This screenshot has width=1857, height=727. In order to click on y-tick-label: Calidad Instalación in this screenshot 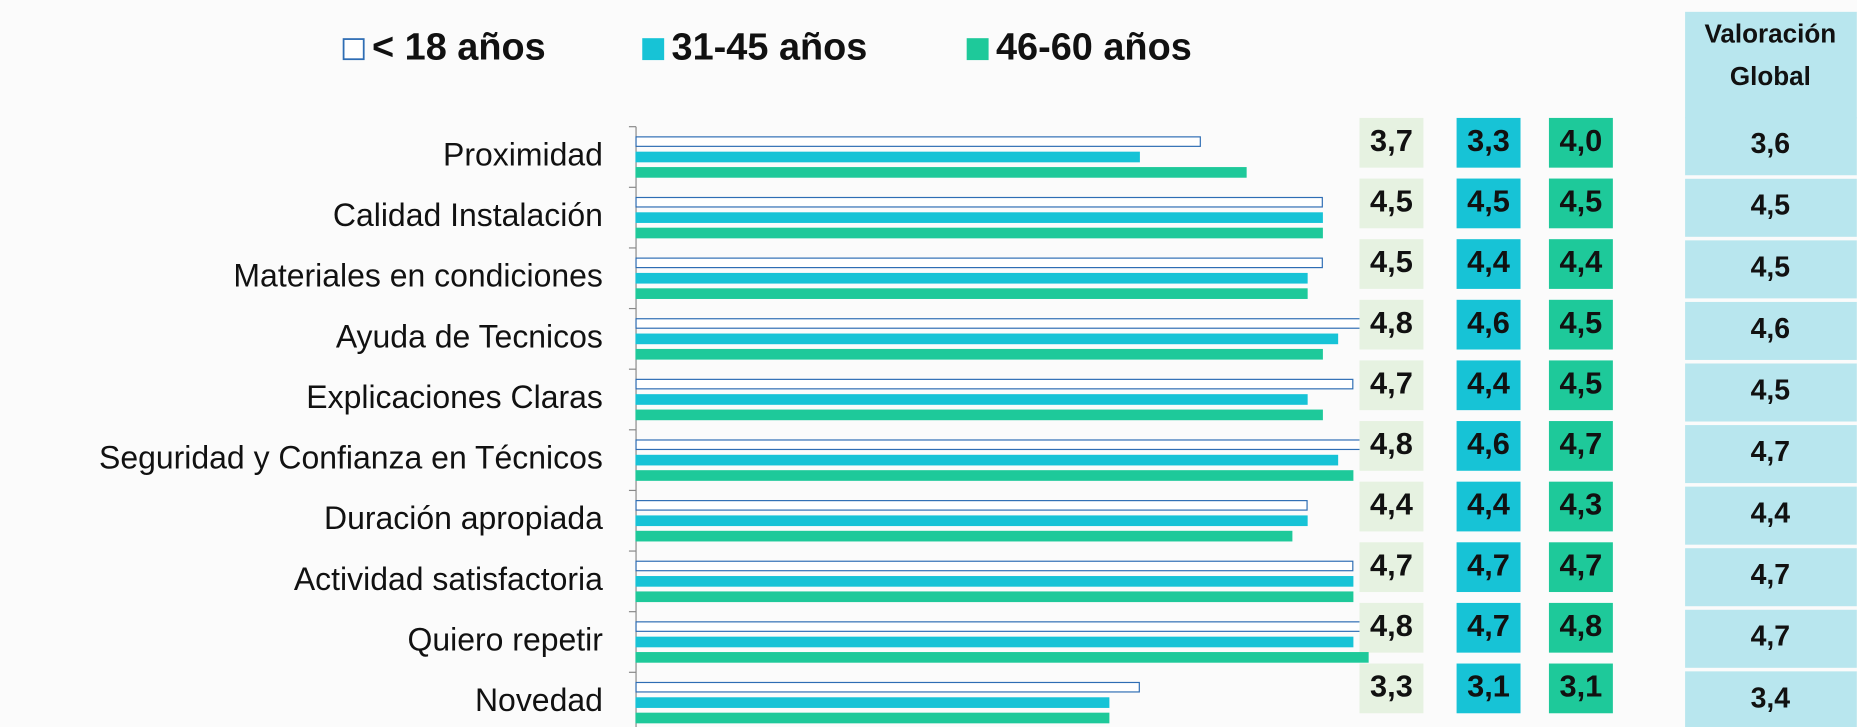, I will do `click(468, 215)`.